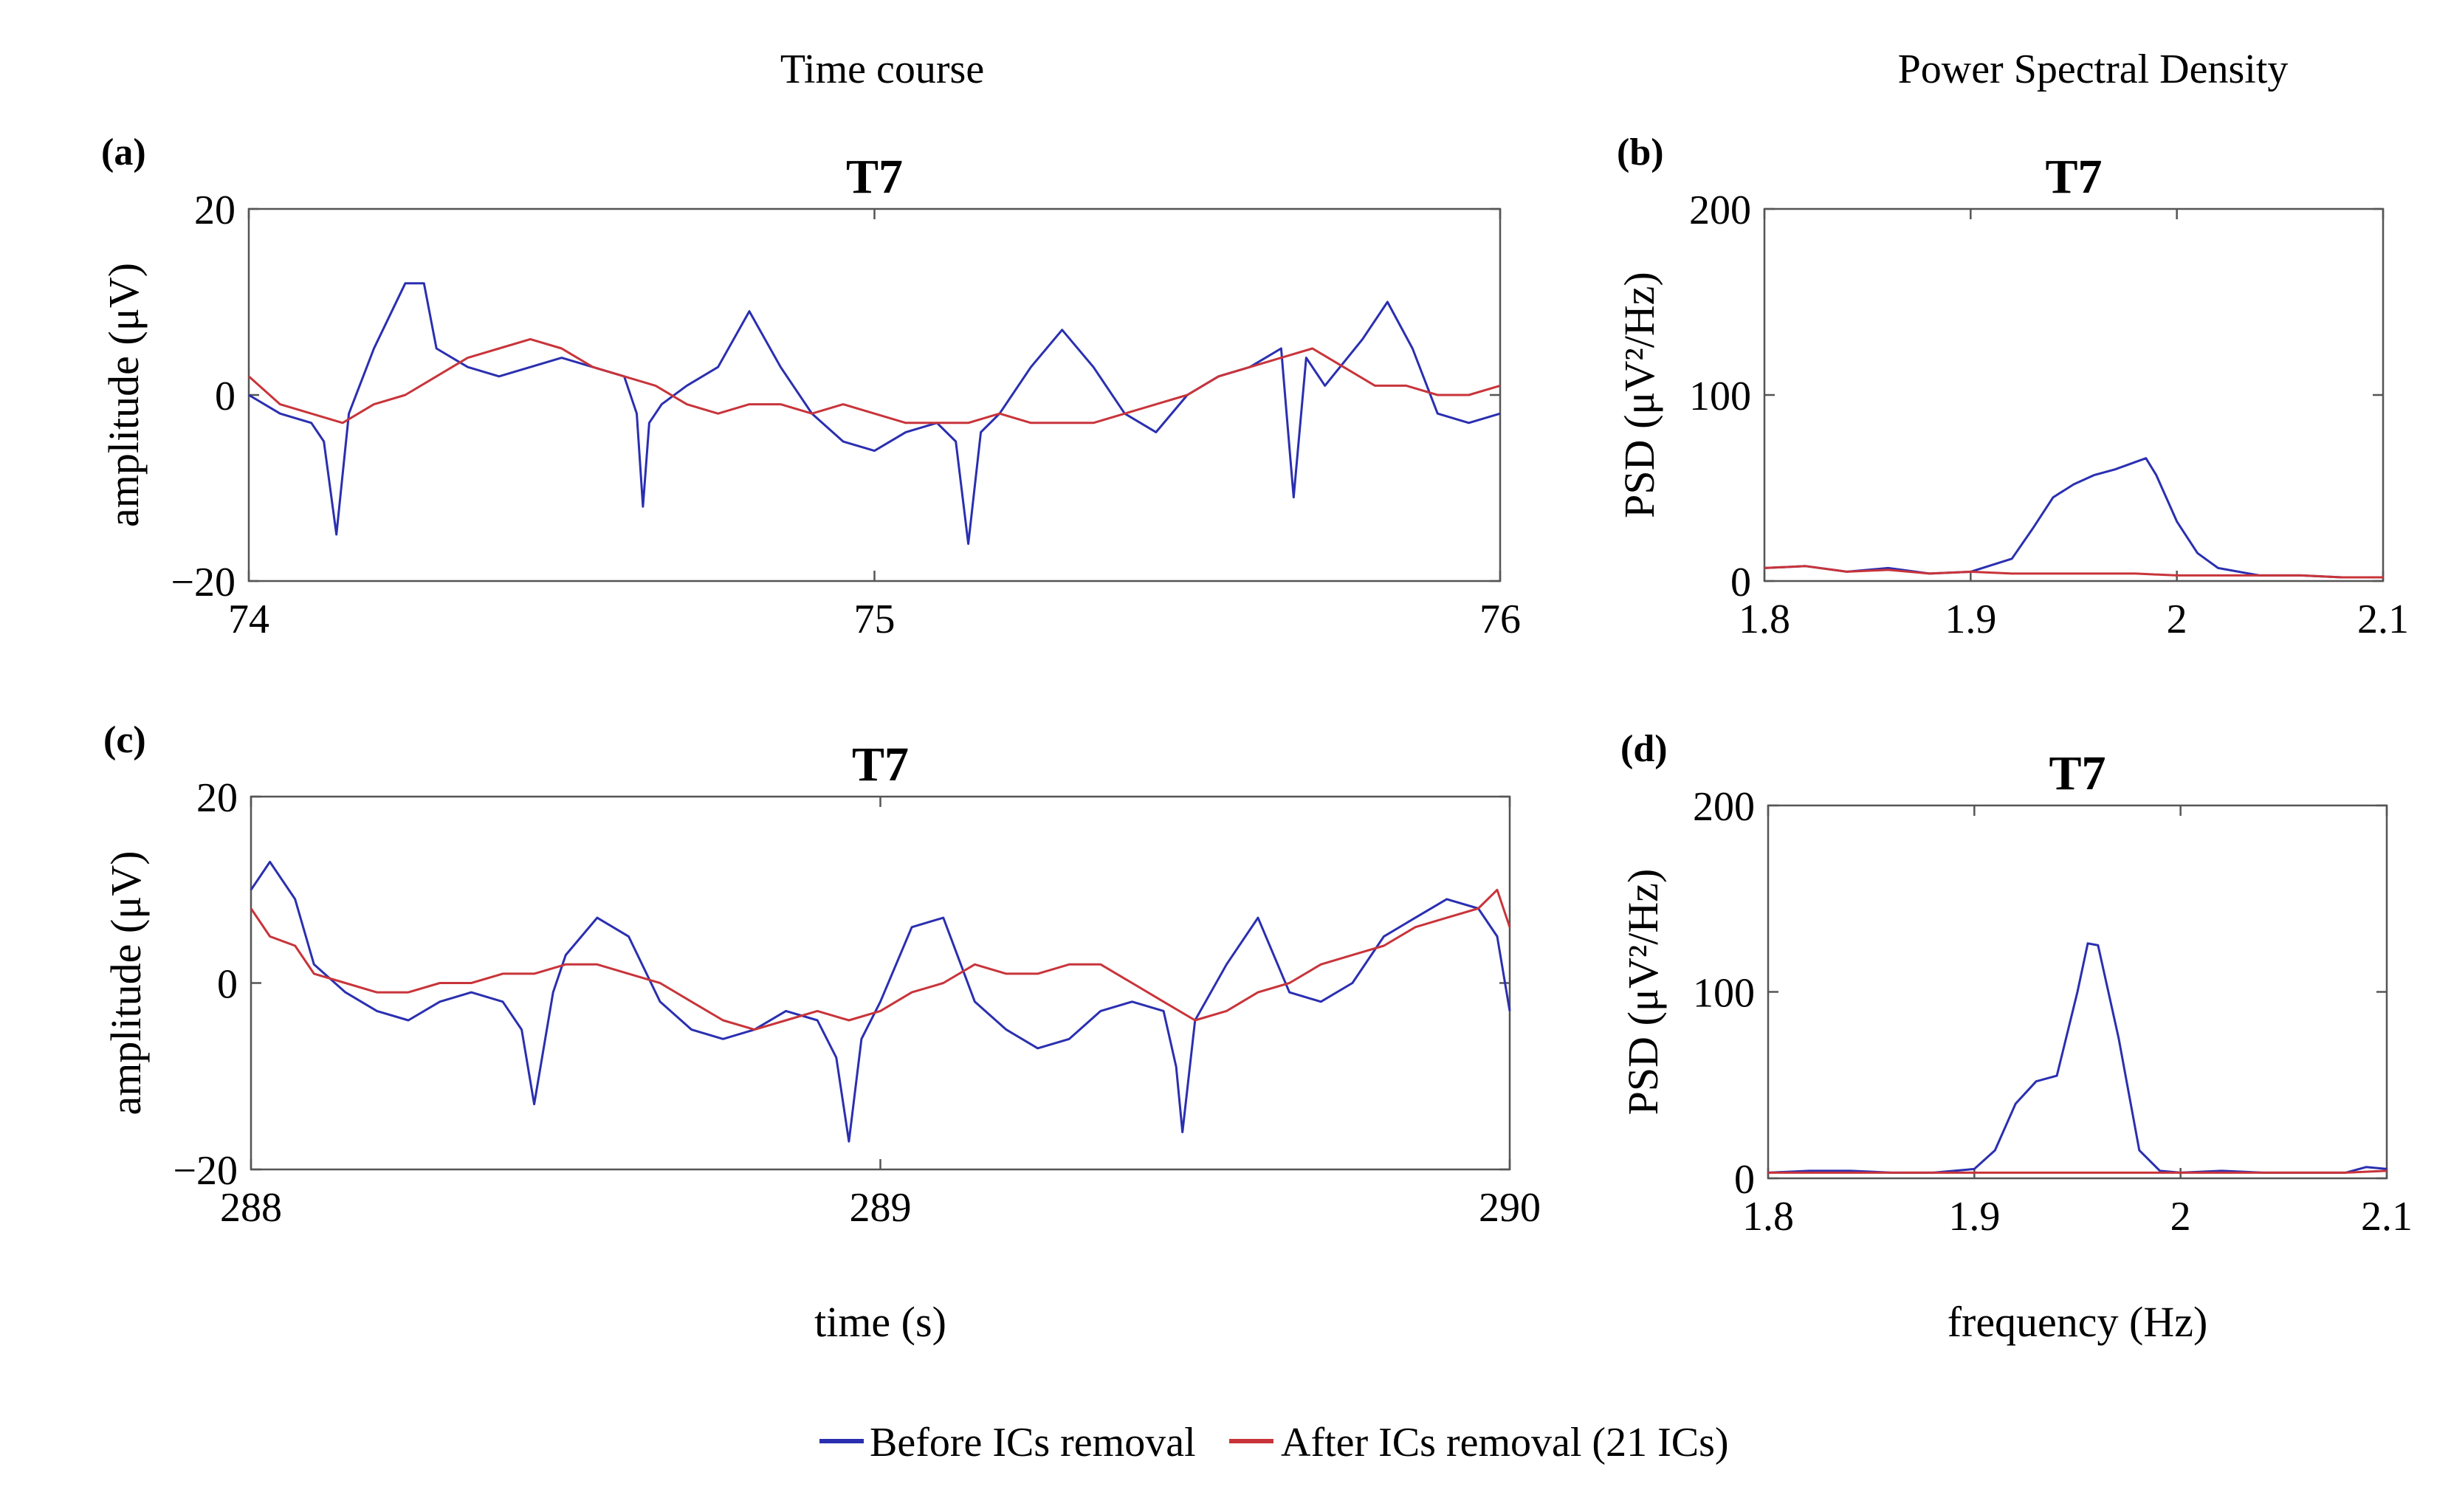 Image resolution: width=2451 pixels, height=1512 pixels. I want to click on panel-letter: (c), so click(124, 740).